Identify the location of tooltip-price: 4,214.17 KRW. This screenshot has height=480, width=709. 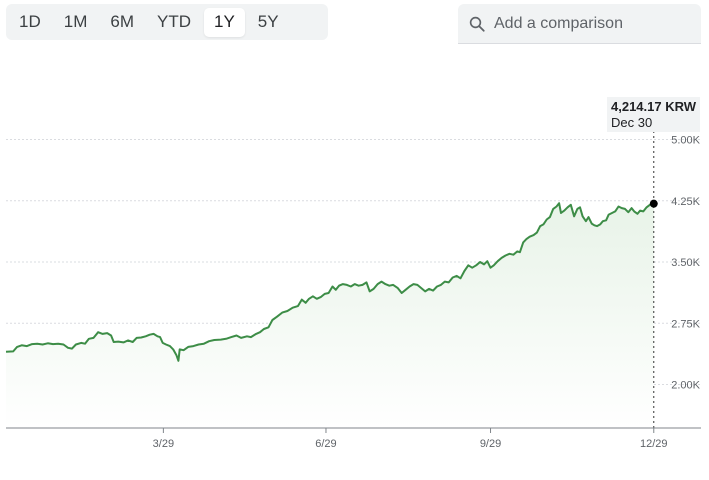
(654, 106).